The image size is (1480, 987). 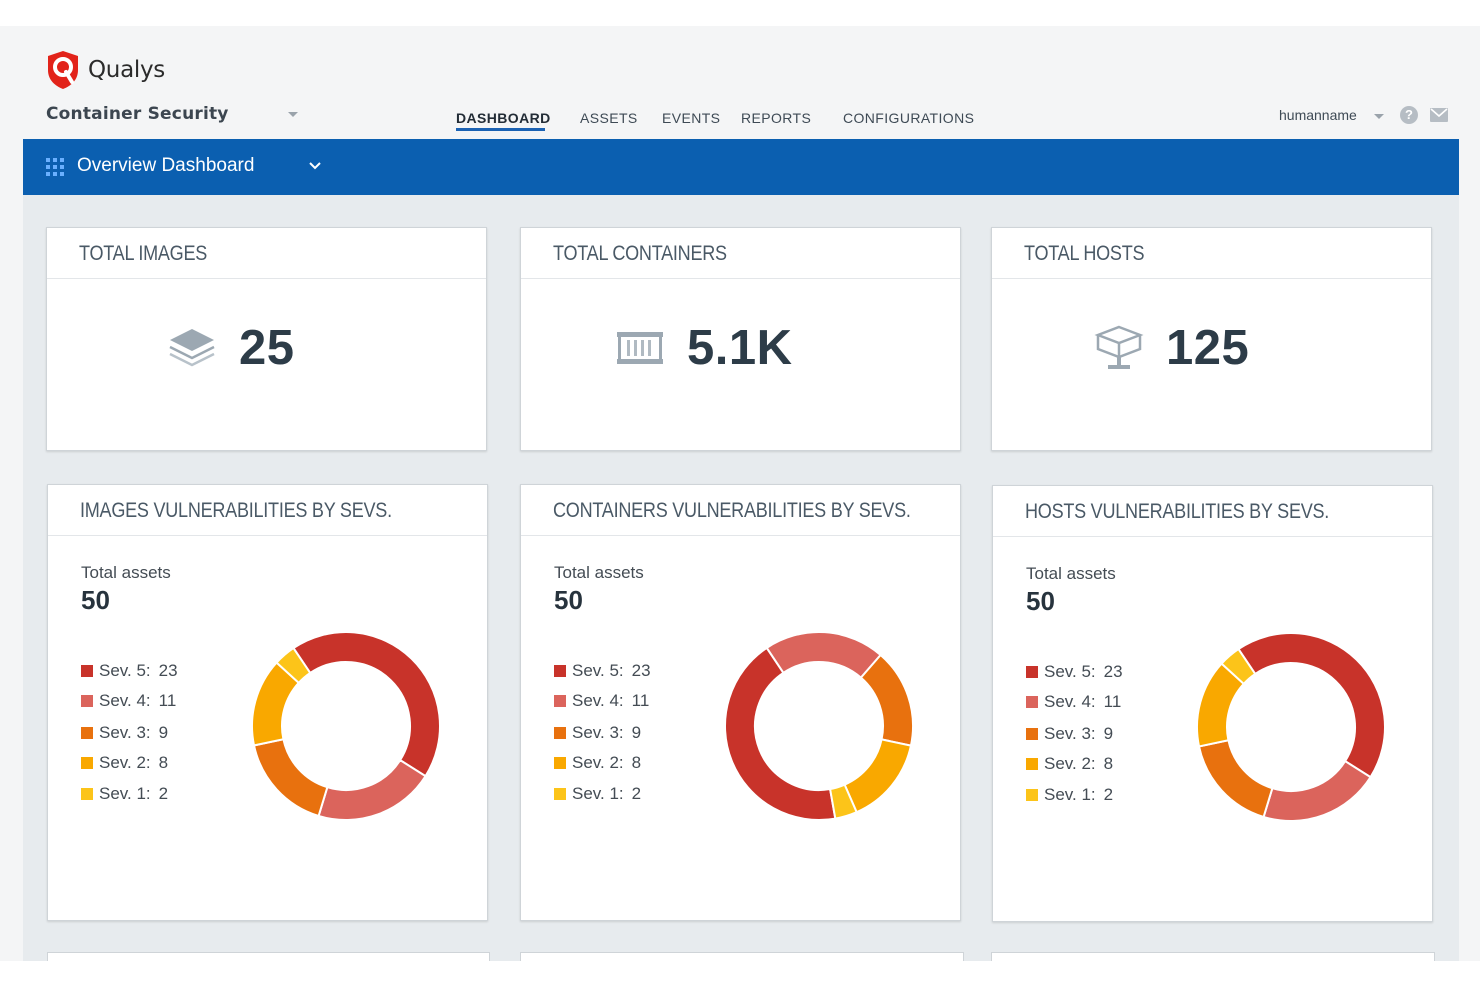 What do you see at coordinates (1409, 115) in the screenshot?
I see `question-circle-icon: ?` at bounding box center [1409, 115].